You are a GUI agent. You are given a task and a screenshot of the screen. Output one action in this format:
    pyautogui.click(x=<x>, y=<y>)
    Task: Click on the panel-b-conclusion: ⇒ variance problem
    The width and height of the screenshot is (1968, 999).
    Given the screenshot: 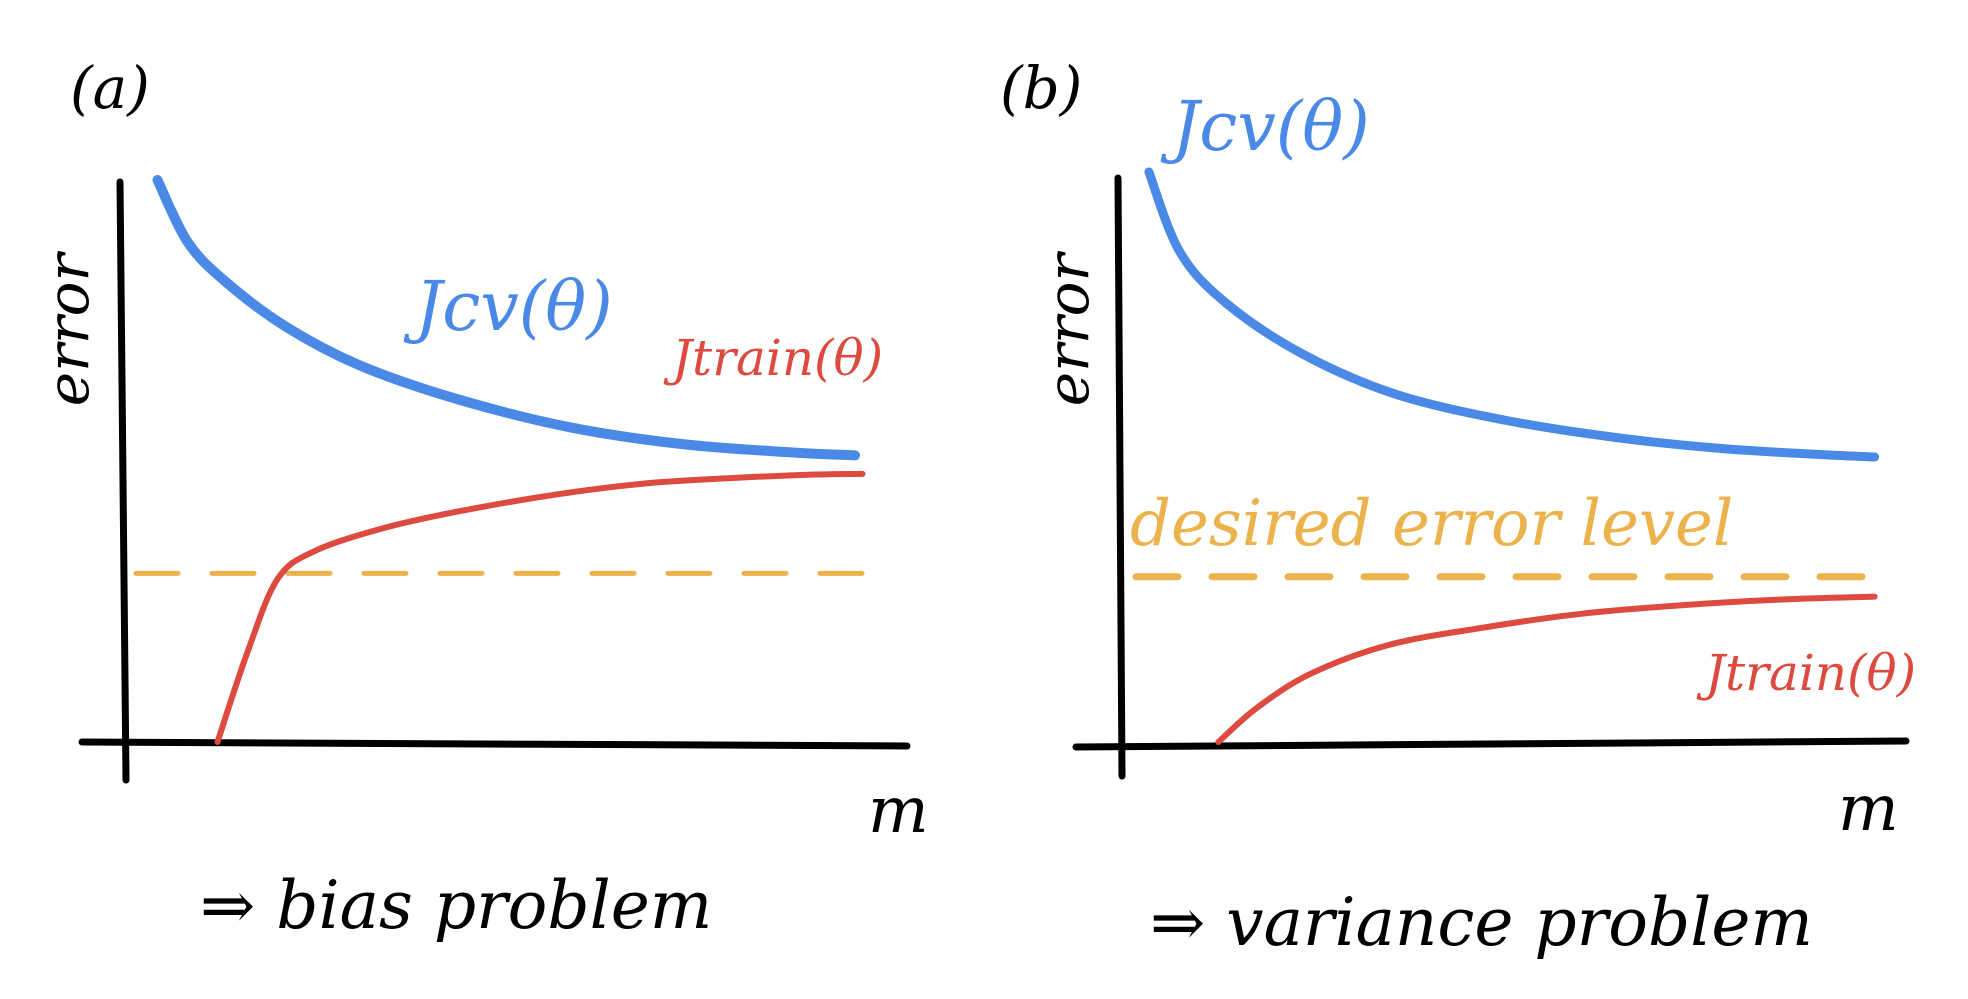 What is the action you would take?
    pyautogui.click(x=1481, y=922)
    